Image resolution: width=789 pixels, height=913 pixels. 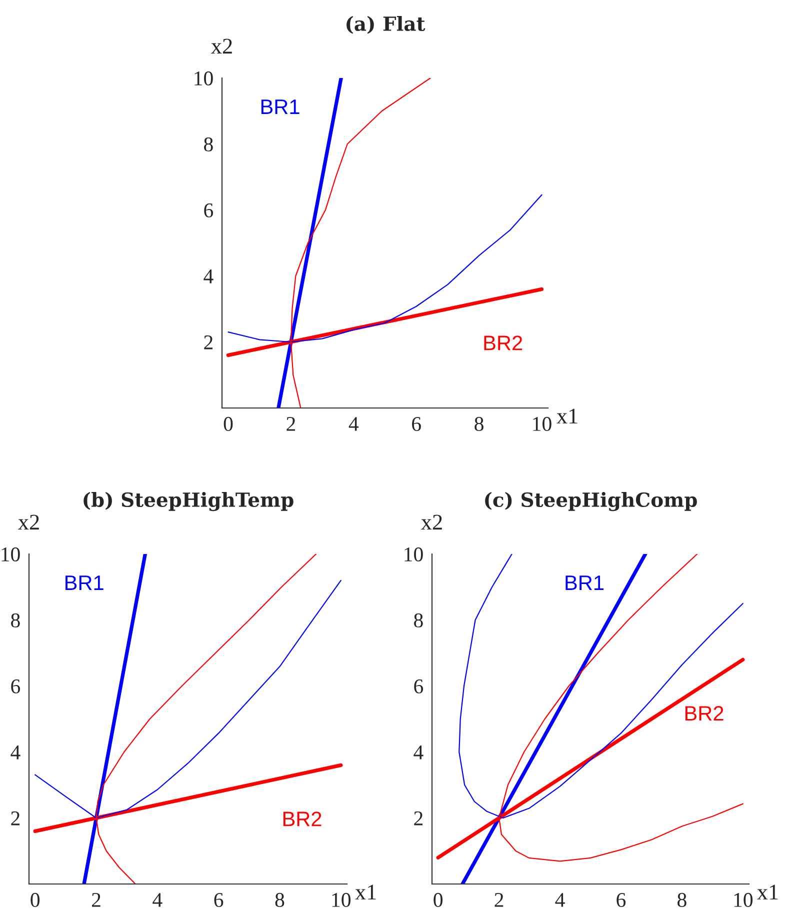 What do you see at coordinates (591, 502) in the screenshot?
I see `chart-title: (c) SteepHighComp` at bounding box center [591, 502].